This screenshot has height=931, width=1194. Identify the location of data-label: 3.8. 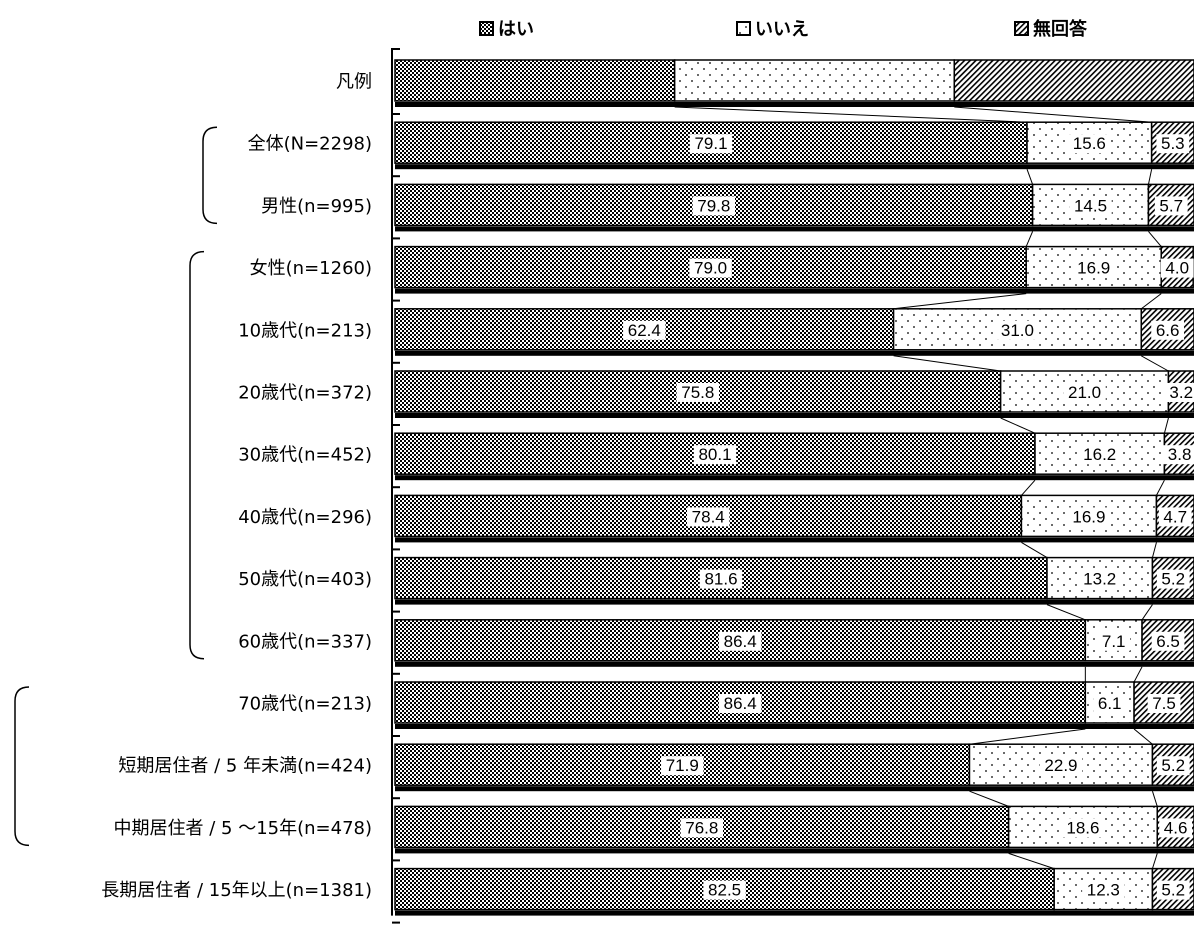
(1180, 454).